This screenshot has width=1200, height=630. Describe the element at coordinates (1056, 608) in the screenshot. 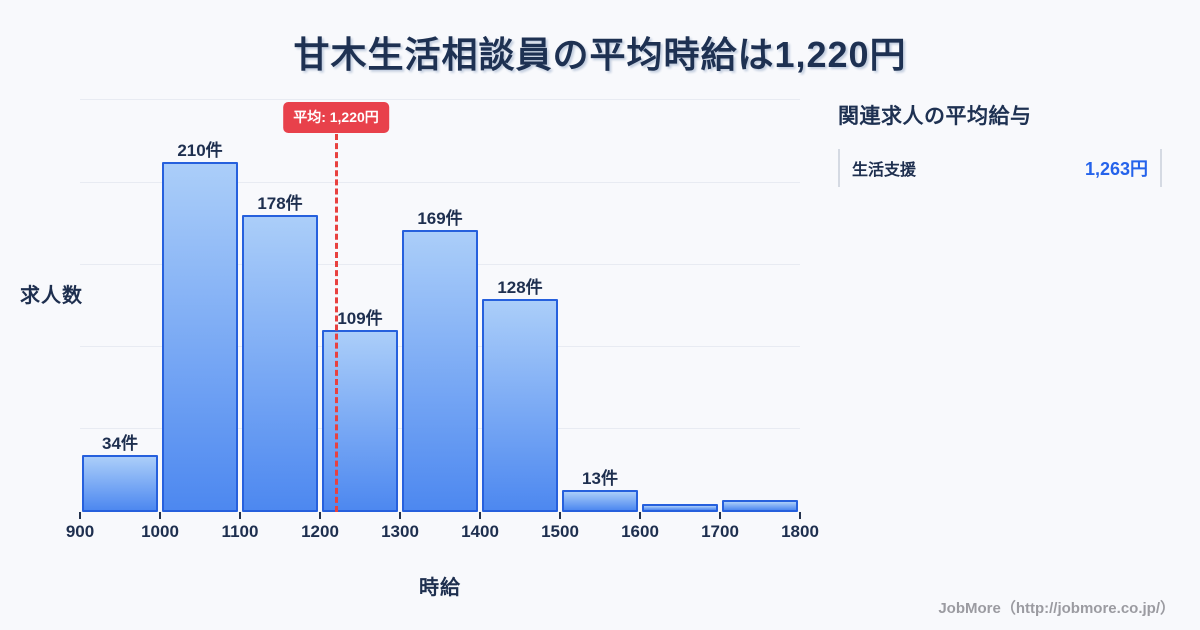

I see `footer-credit: JobMore（http://jobmore.co.jp/）` at that location.